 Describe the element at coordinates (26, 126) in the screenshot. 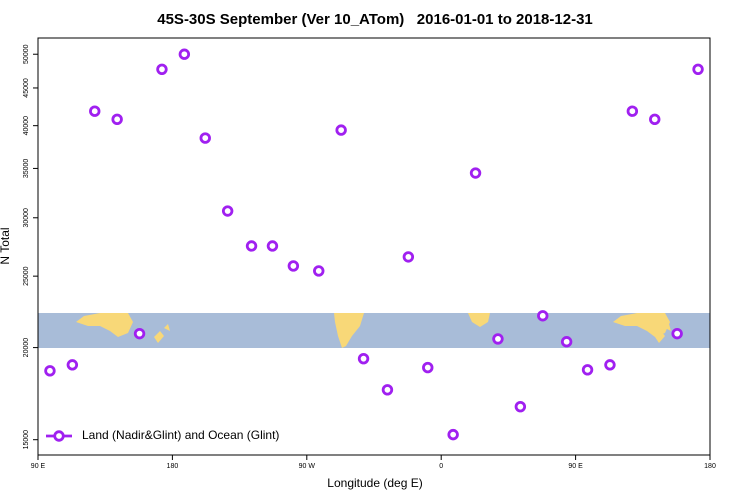

I see `y-tick-label: 40000` at that location.